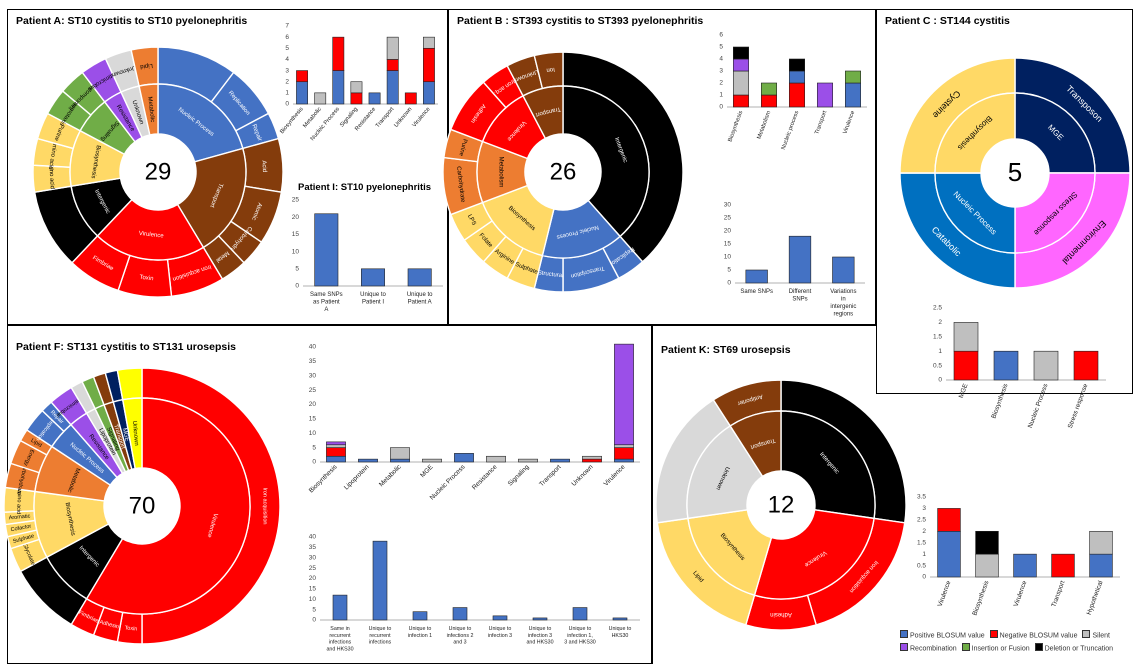 The image size is (1134, 664). I want to click on legend-item: Recombination, so click(928, 649).